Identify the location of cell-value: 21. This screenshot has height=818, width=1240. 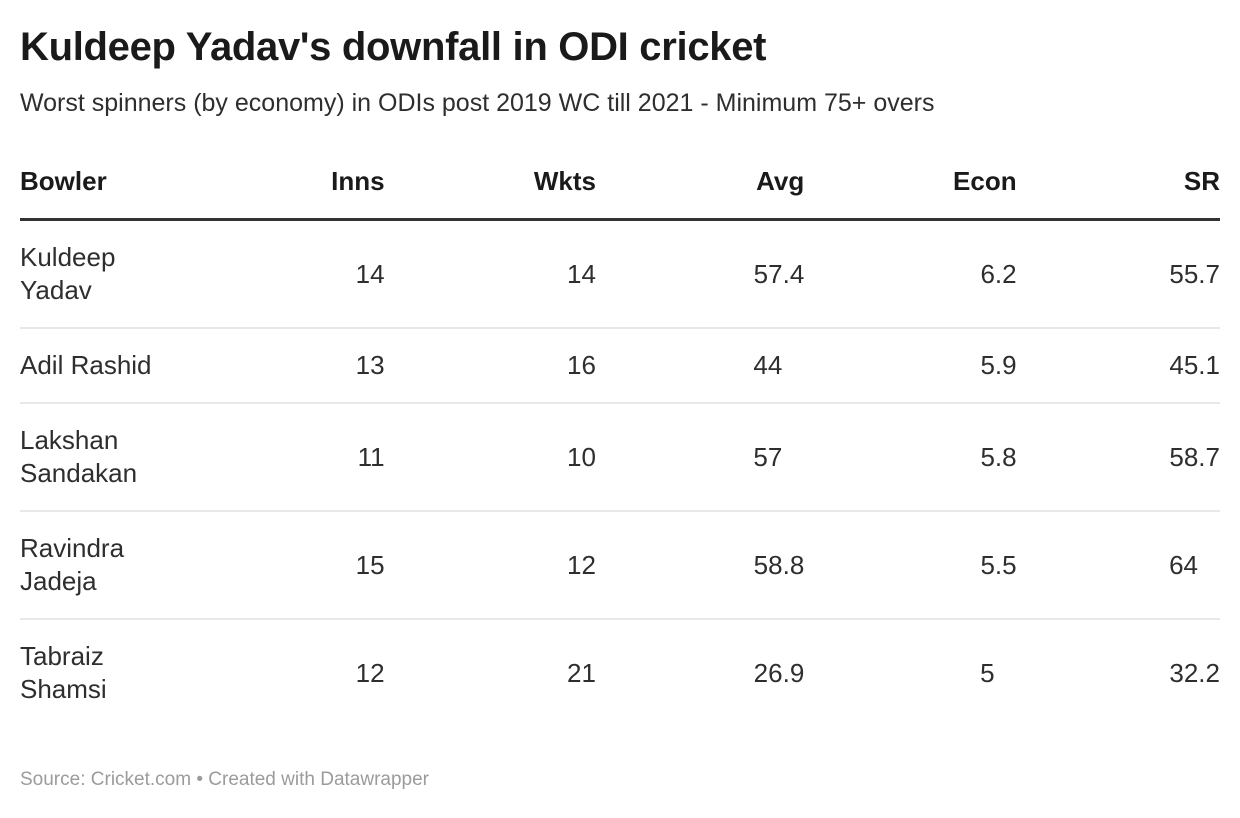
(581, 672).